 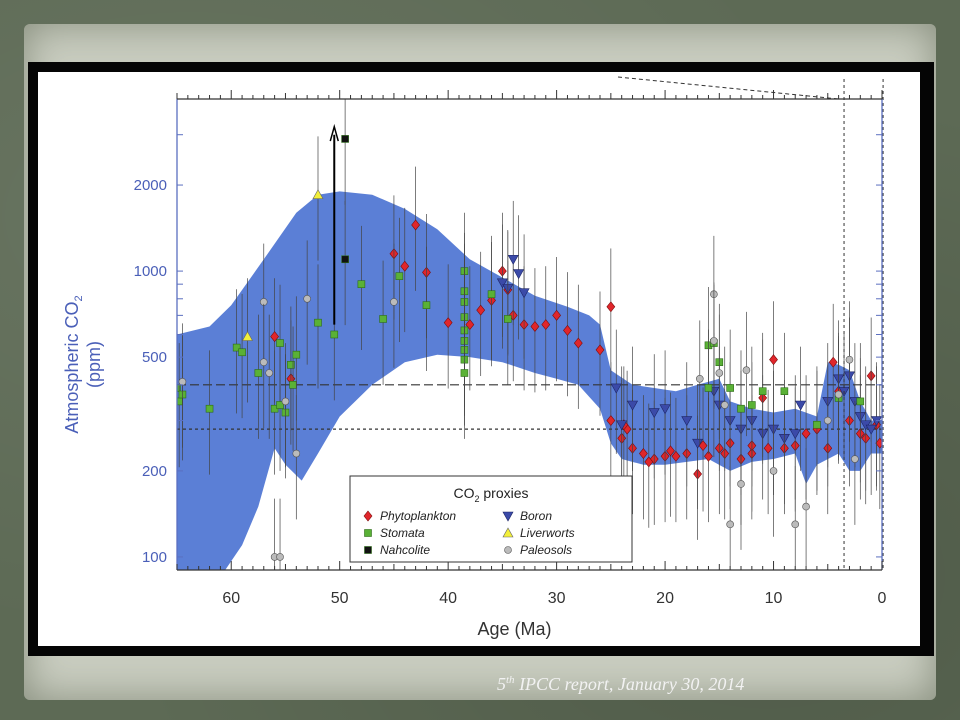 What do you see at coordinates (345, 139) in the screenshot?
I see `data-point-nahcolite` at bounding box center [345, 139].